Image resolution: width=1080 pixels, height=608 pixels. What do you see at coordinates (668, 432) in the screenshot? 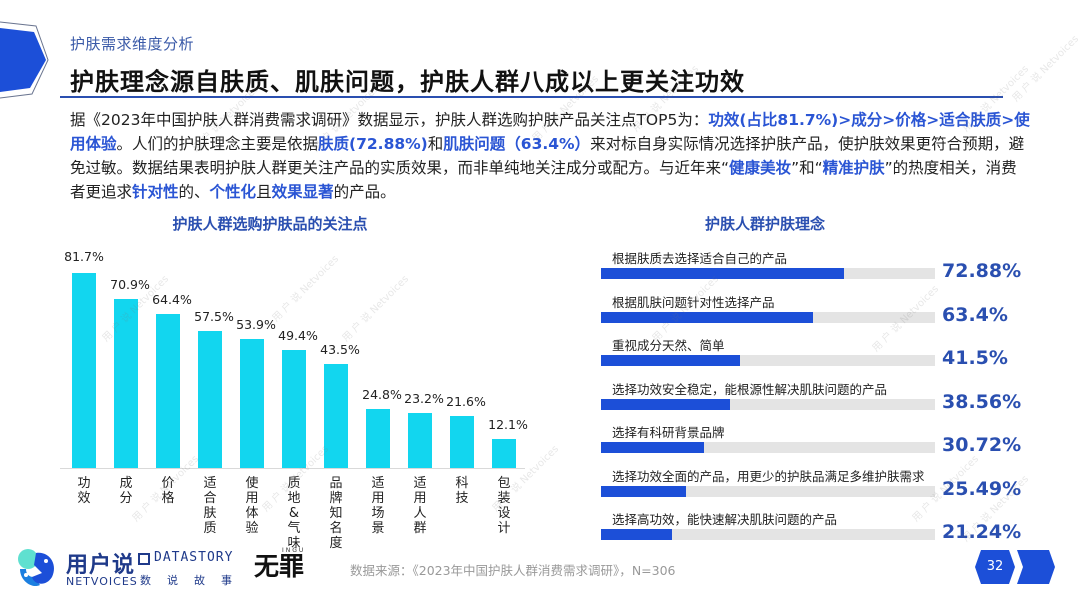
I see `hbar-label: 选择有科研背景品牌` at bounding box center [668, 432].